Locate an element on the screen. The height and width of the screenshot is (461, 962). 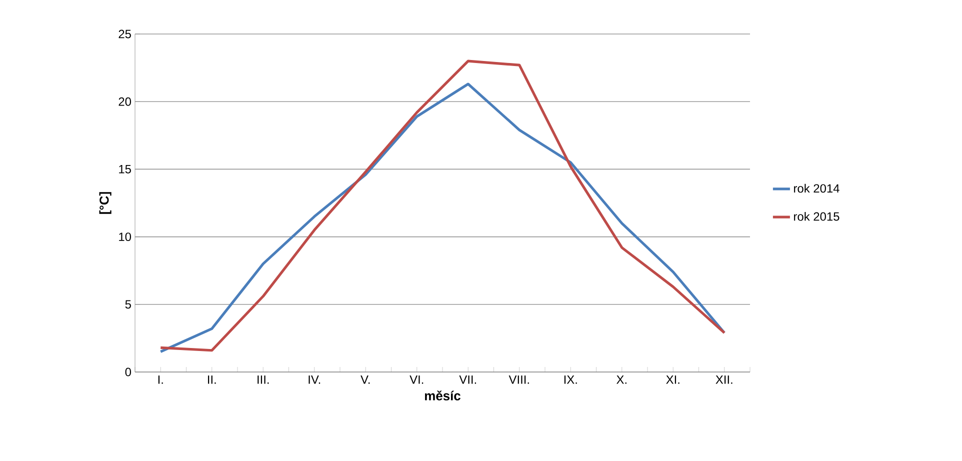
legend-label: rok 2014 is located at coordinates (817, 188).